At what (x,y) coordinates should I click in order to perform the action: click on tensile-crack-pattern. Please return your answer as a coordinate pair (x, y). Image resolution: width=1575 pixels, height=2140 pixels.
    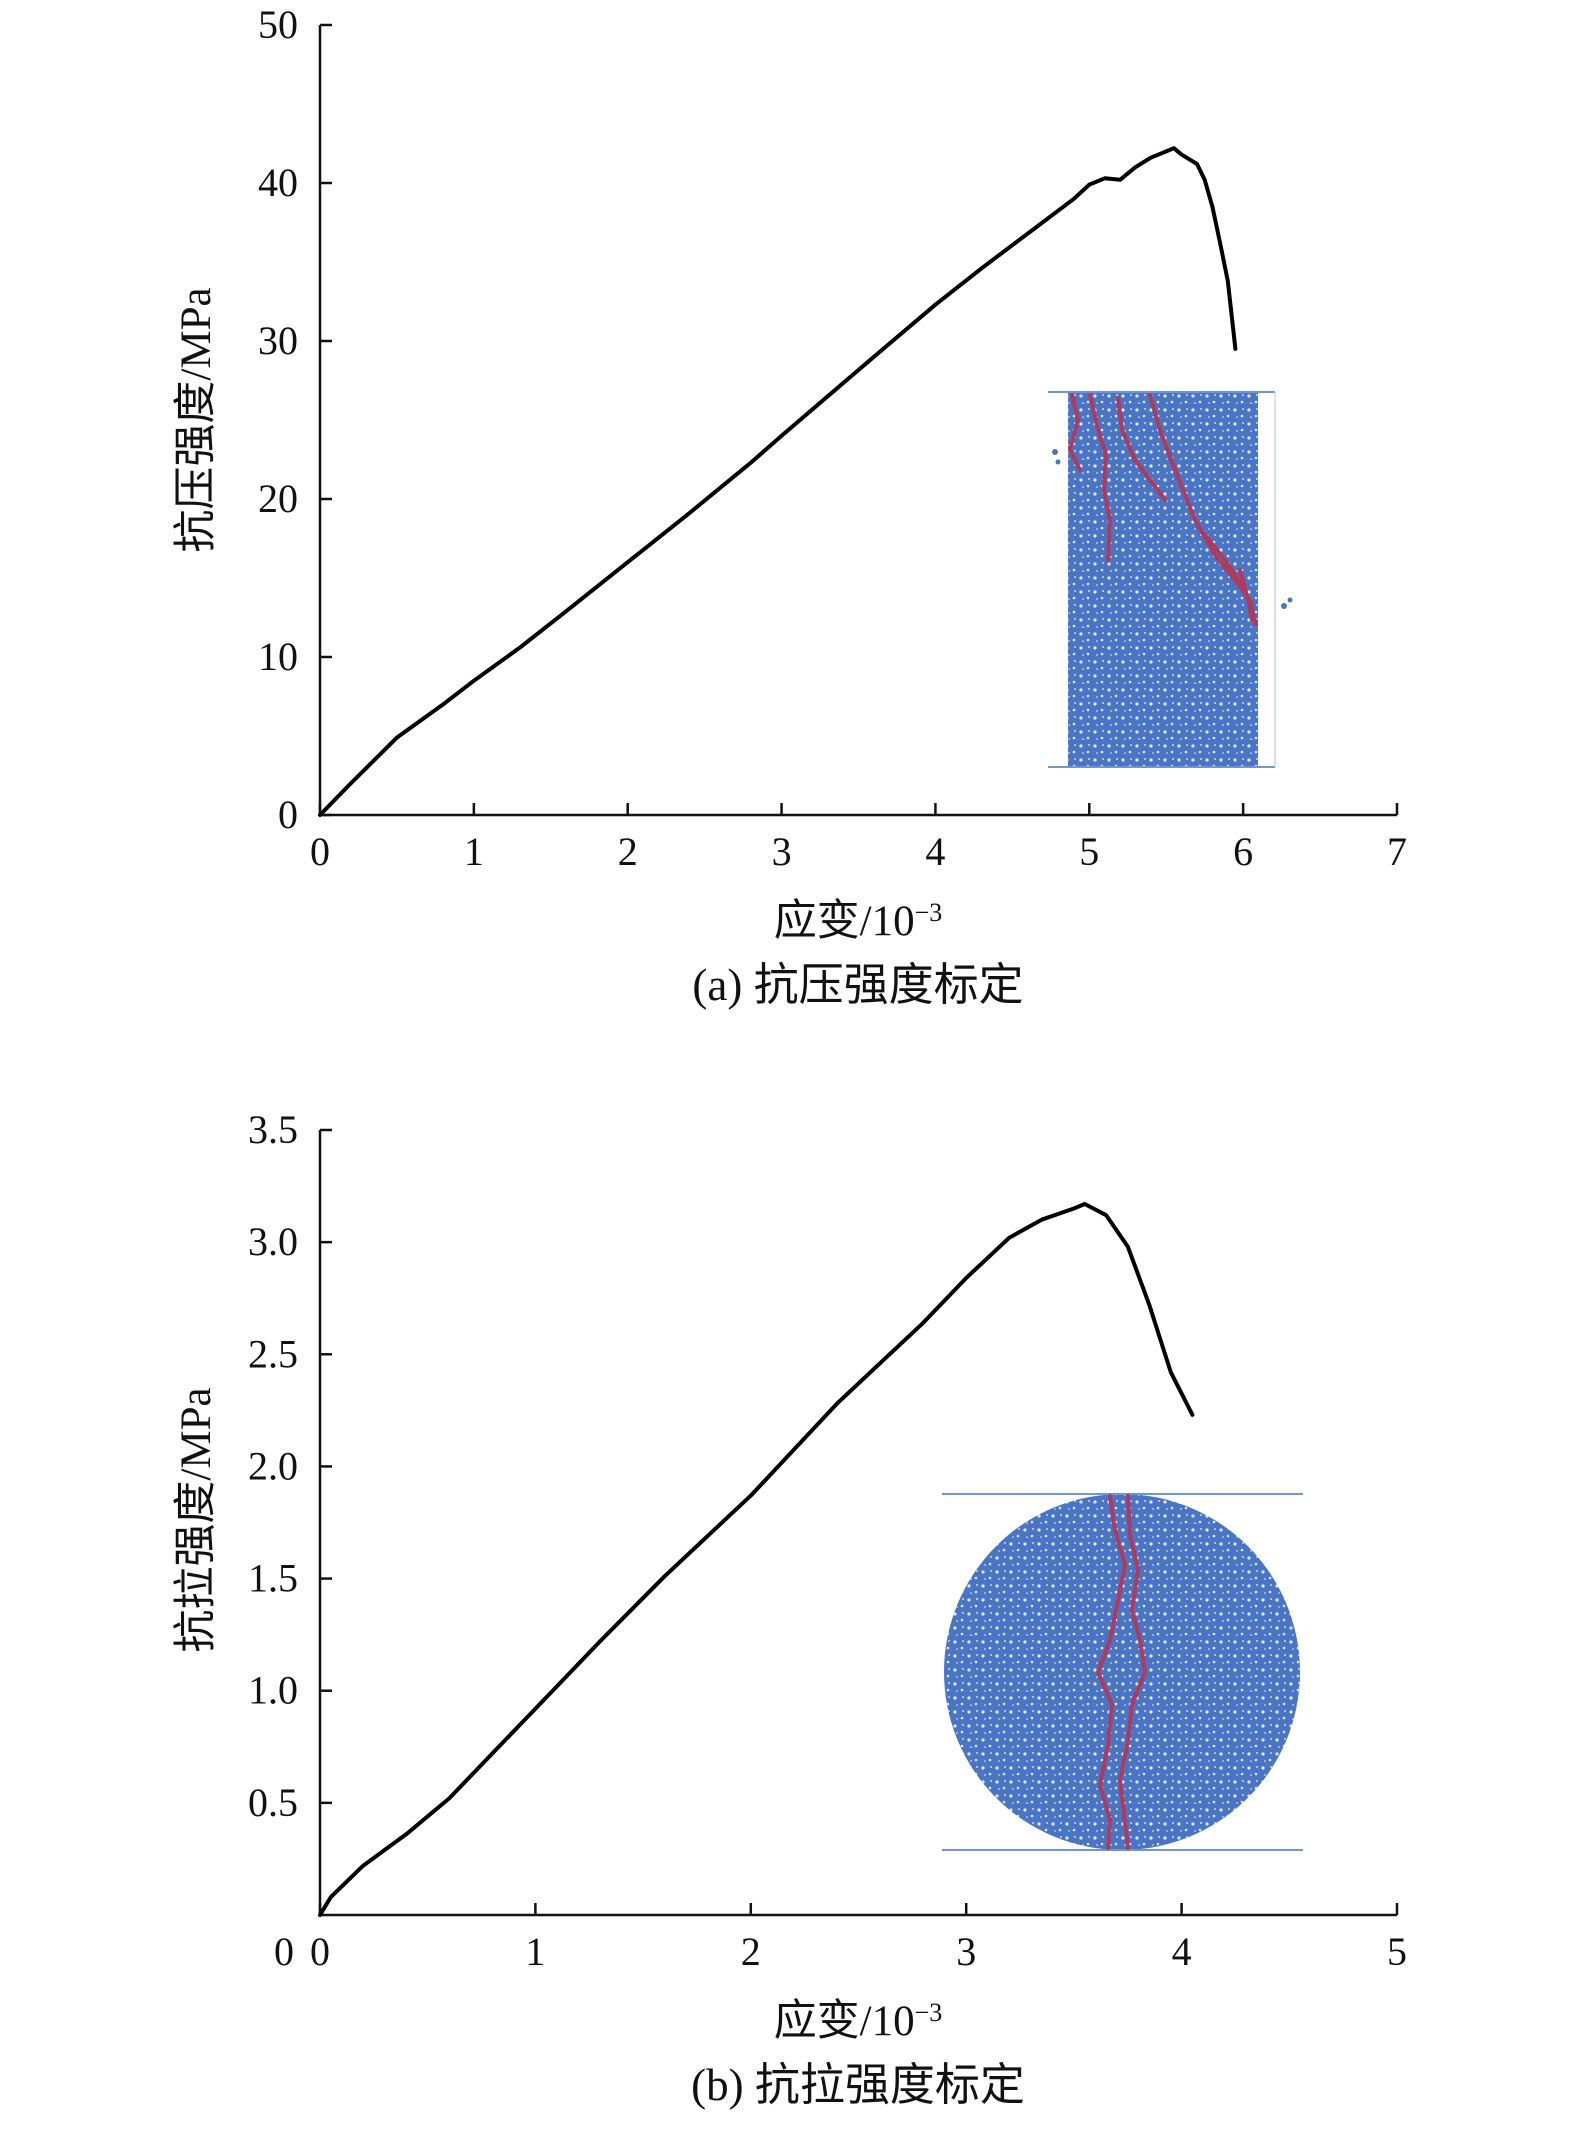
    Looking at the image, I should click on (1121, 1672).